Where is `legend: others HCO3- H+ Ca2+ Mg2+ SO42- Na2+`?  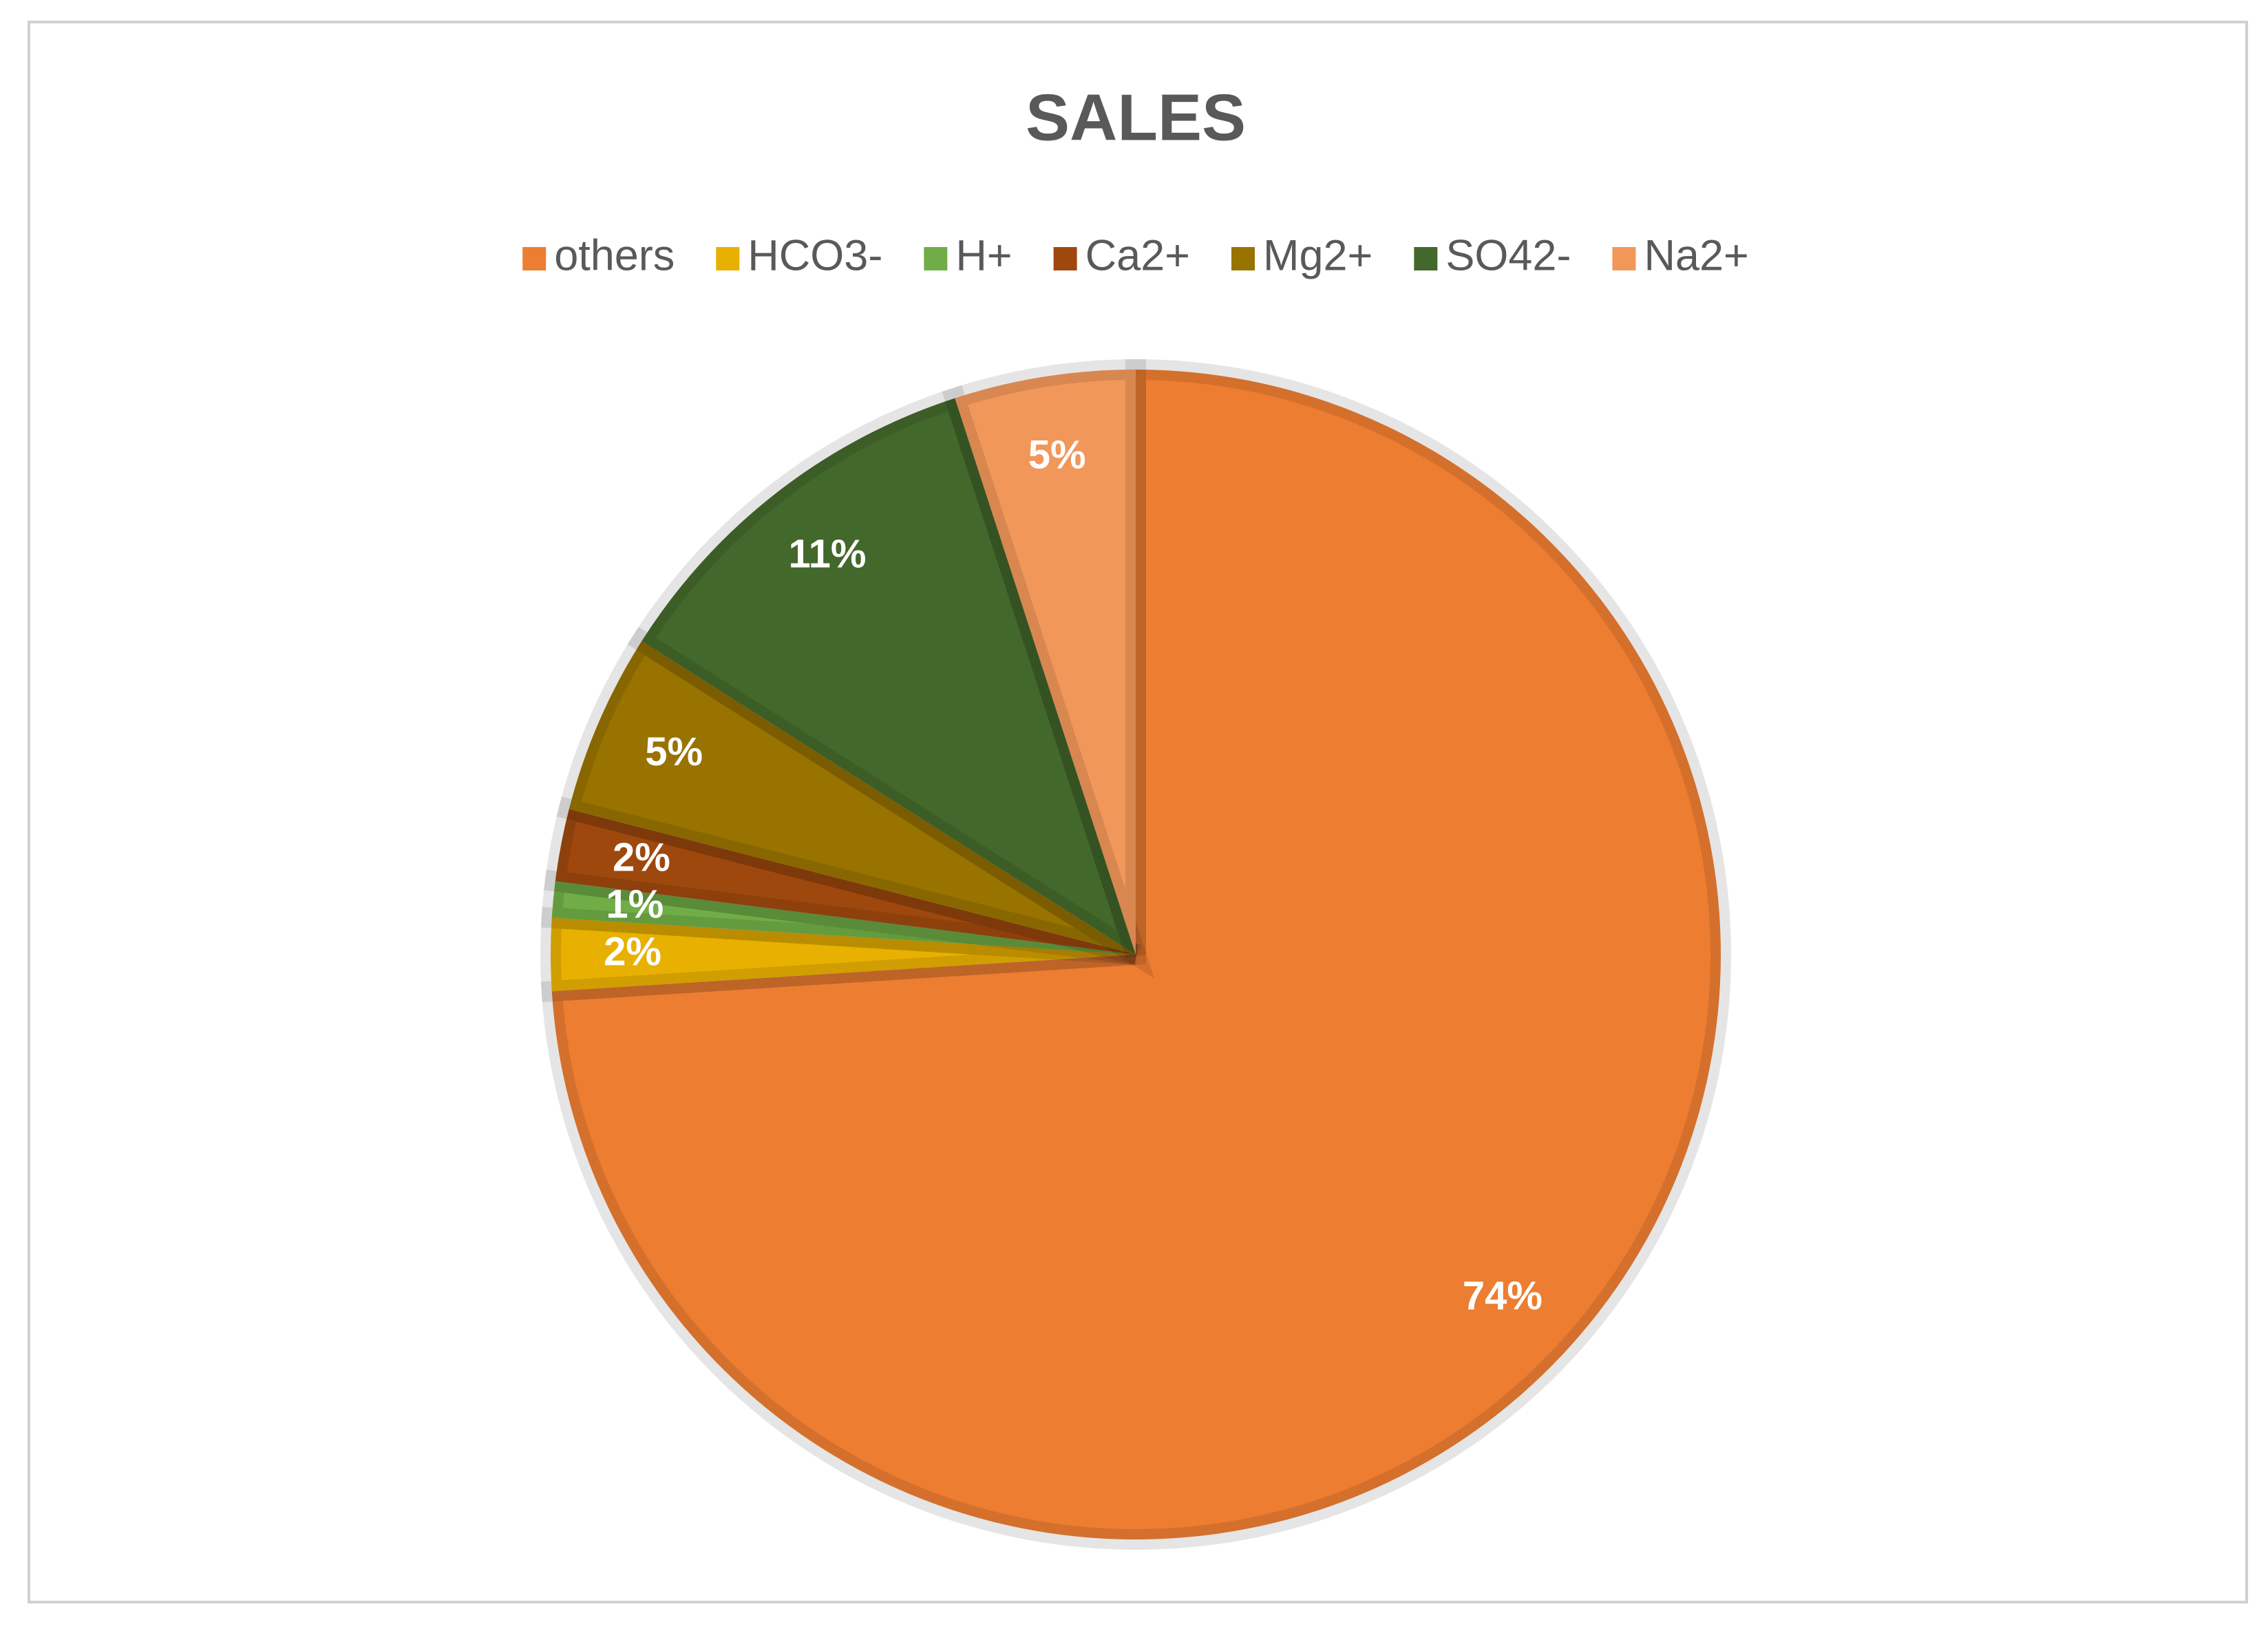
legend: others HCO3- H+ Ca2+ Mg2+ SO42- Na2+ is located at coordinates (1136, 256).